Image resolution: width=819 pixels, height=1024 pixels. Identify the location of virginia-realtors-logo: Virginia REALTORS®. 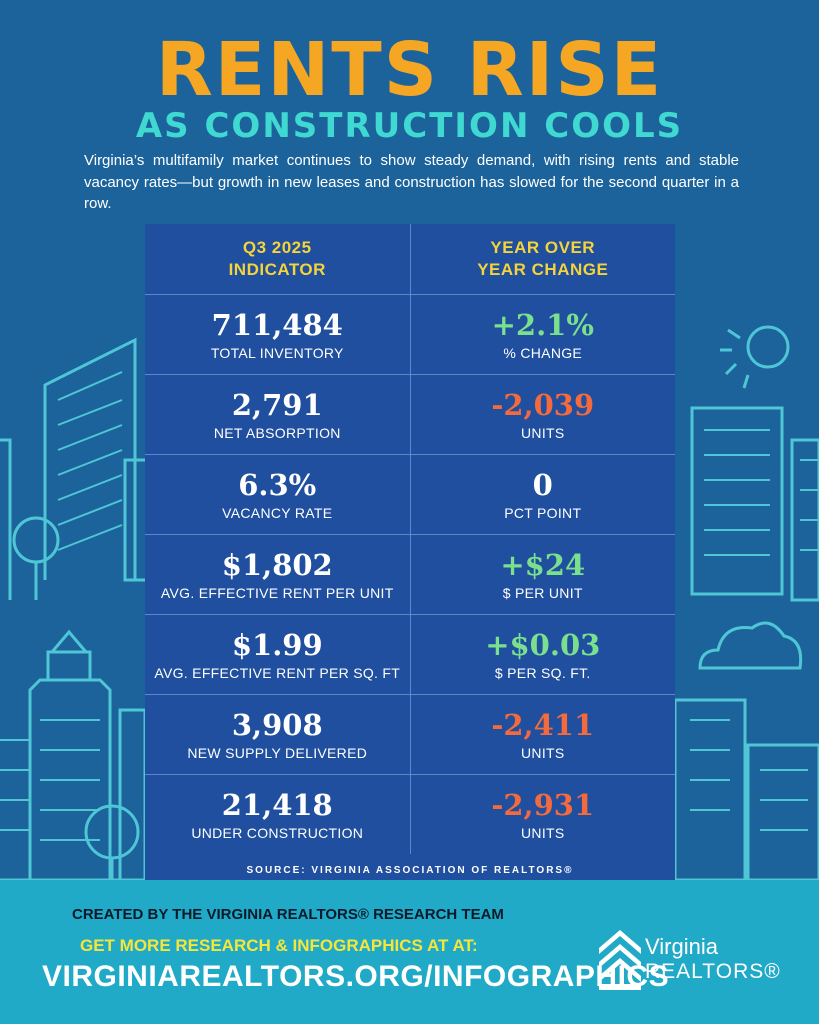
(692, 960).